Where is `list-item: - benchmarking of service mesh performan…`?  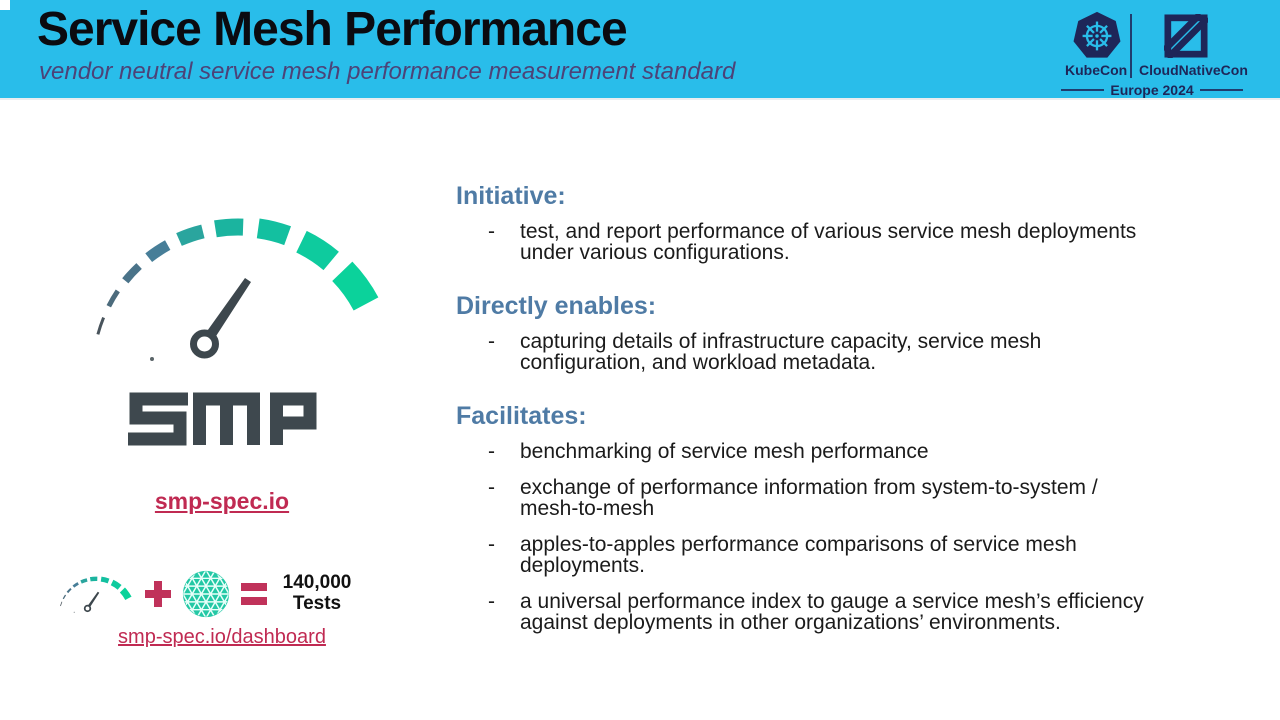 list-item: - benchmarking of service mesh performan… is located at coordinates (848, 451).